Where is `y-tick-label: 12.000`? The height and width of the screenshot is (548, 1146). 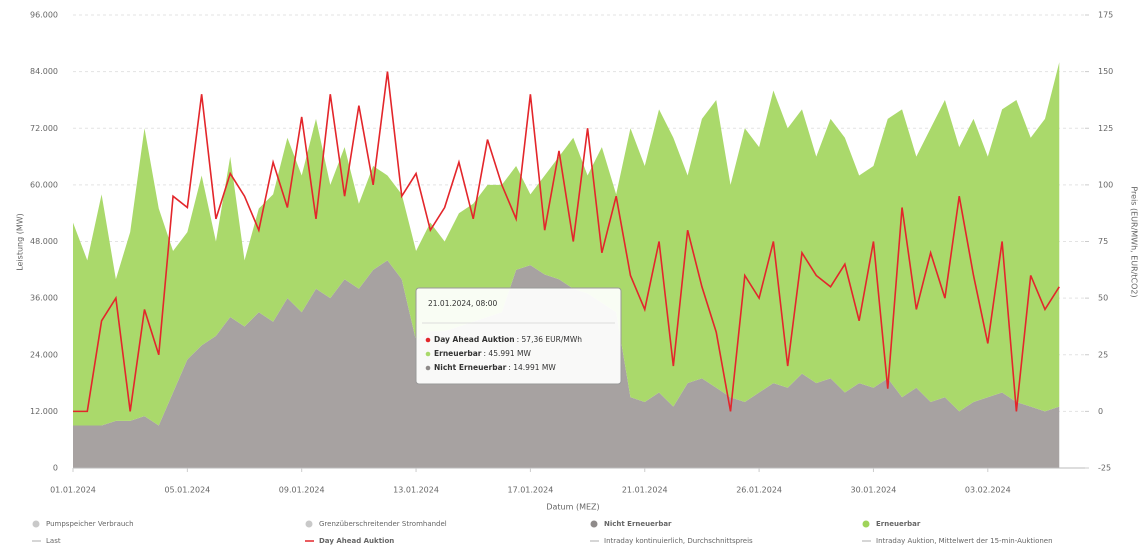
y-tick-label: 12.000 is located at coordinates (44, 411).